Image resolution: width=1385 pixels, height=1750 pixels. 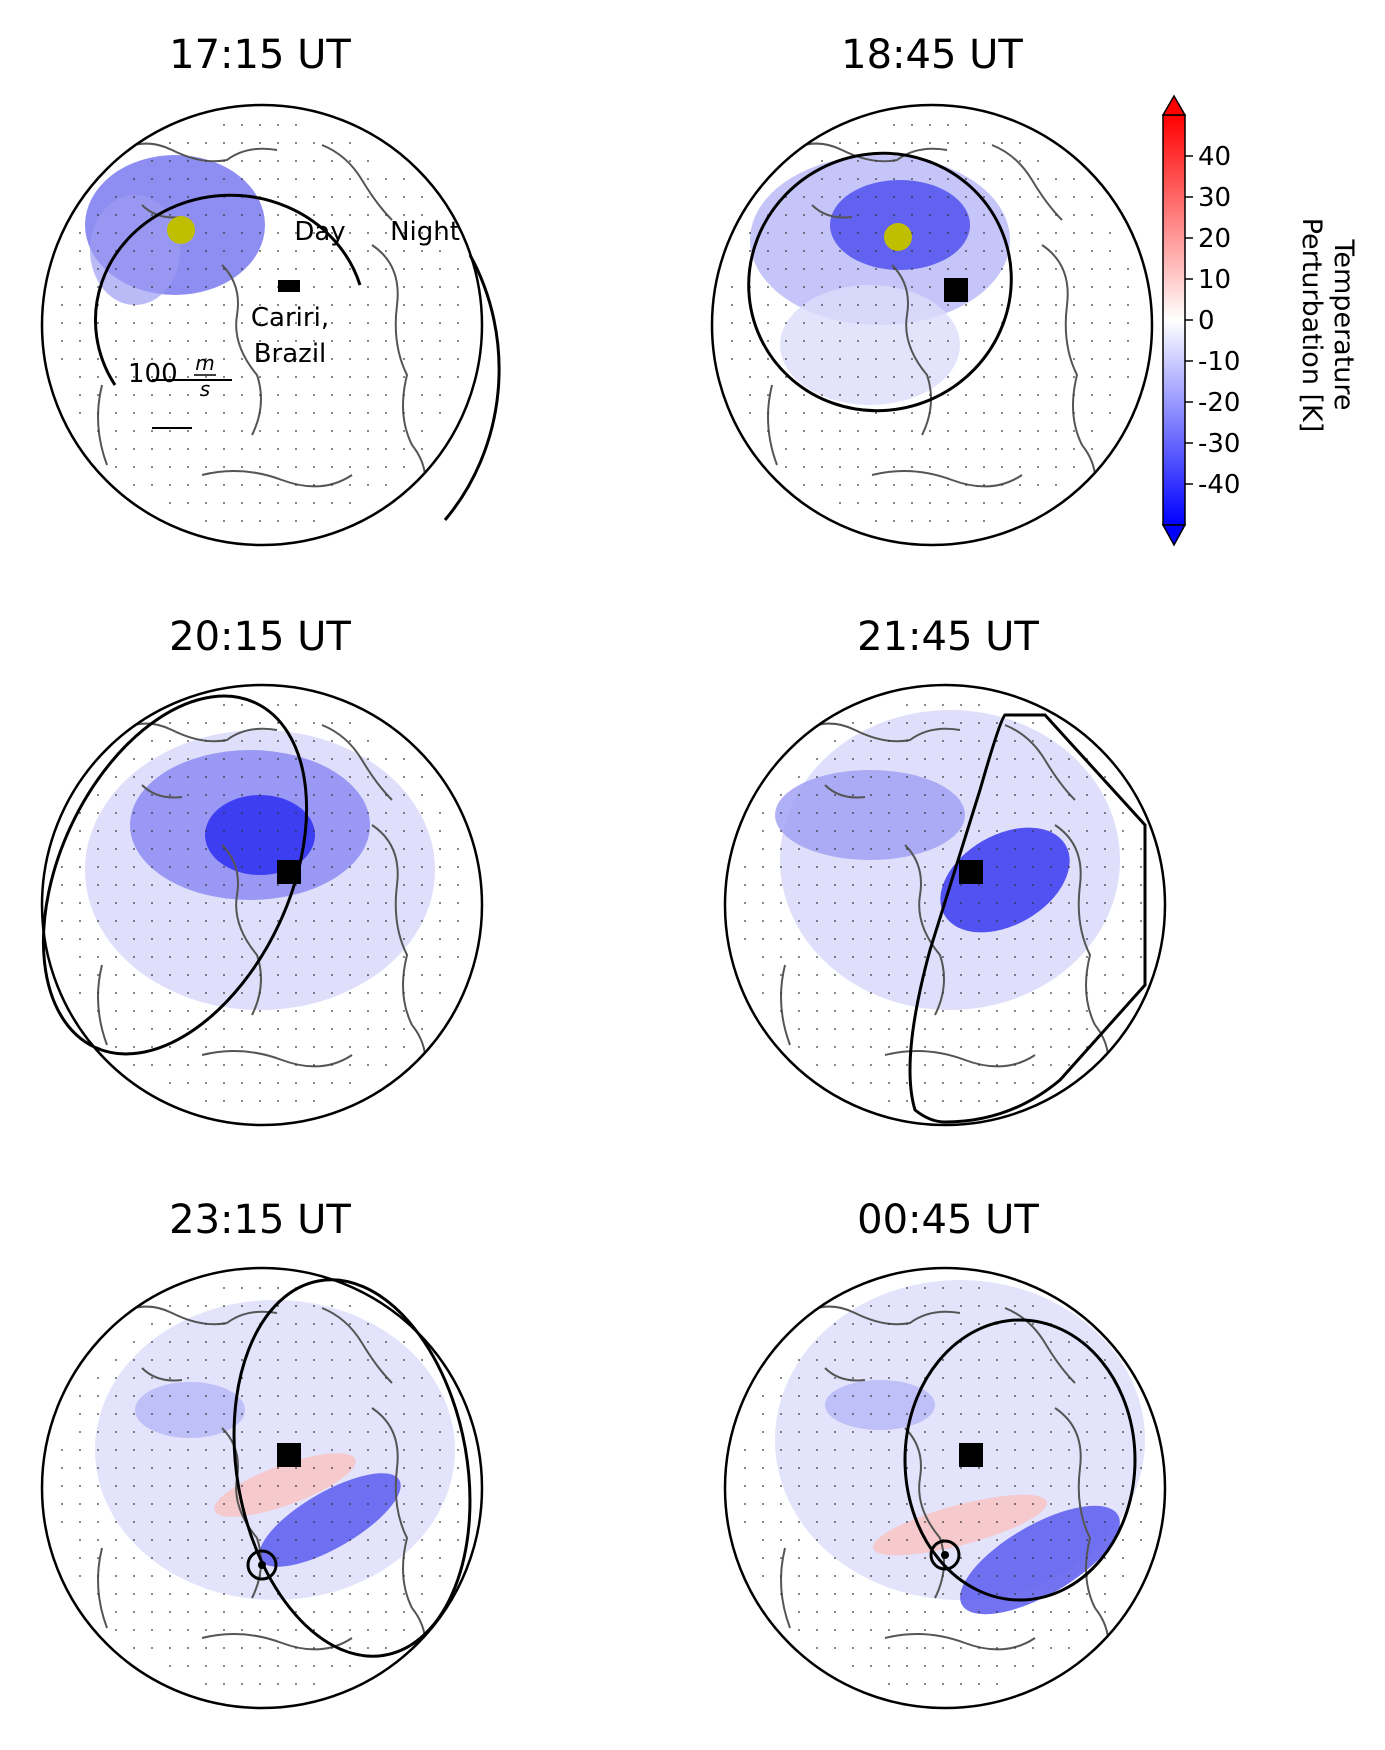 What do you see at coordinates (260, 1220) in the screenshot?
I see `panel-5-title: 23:15 UT` at bounding box center [260, 1220].